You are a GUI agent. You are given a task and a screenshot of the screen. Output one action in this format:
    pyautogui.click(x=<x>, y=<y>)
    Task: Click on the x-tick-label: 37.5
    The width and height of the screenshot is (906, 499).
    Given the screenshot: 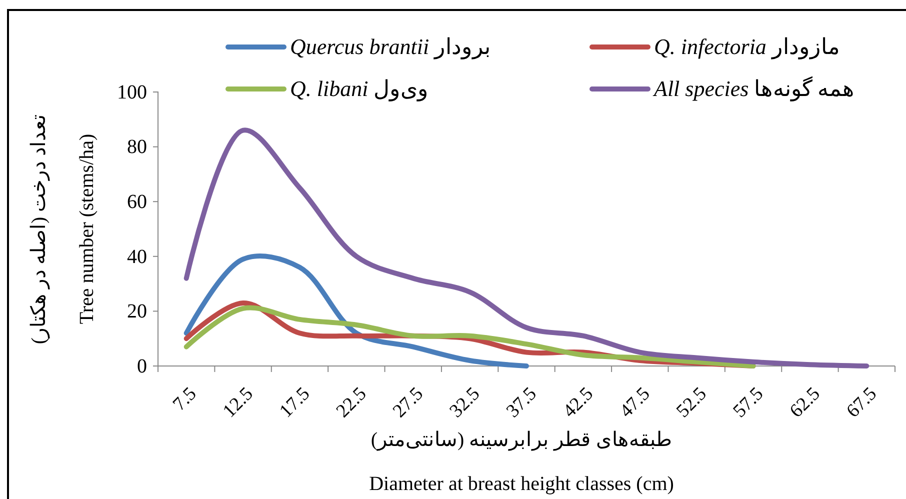 What is the action you would take?
    pyautogui.click(x=521, y=403)
    